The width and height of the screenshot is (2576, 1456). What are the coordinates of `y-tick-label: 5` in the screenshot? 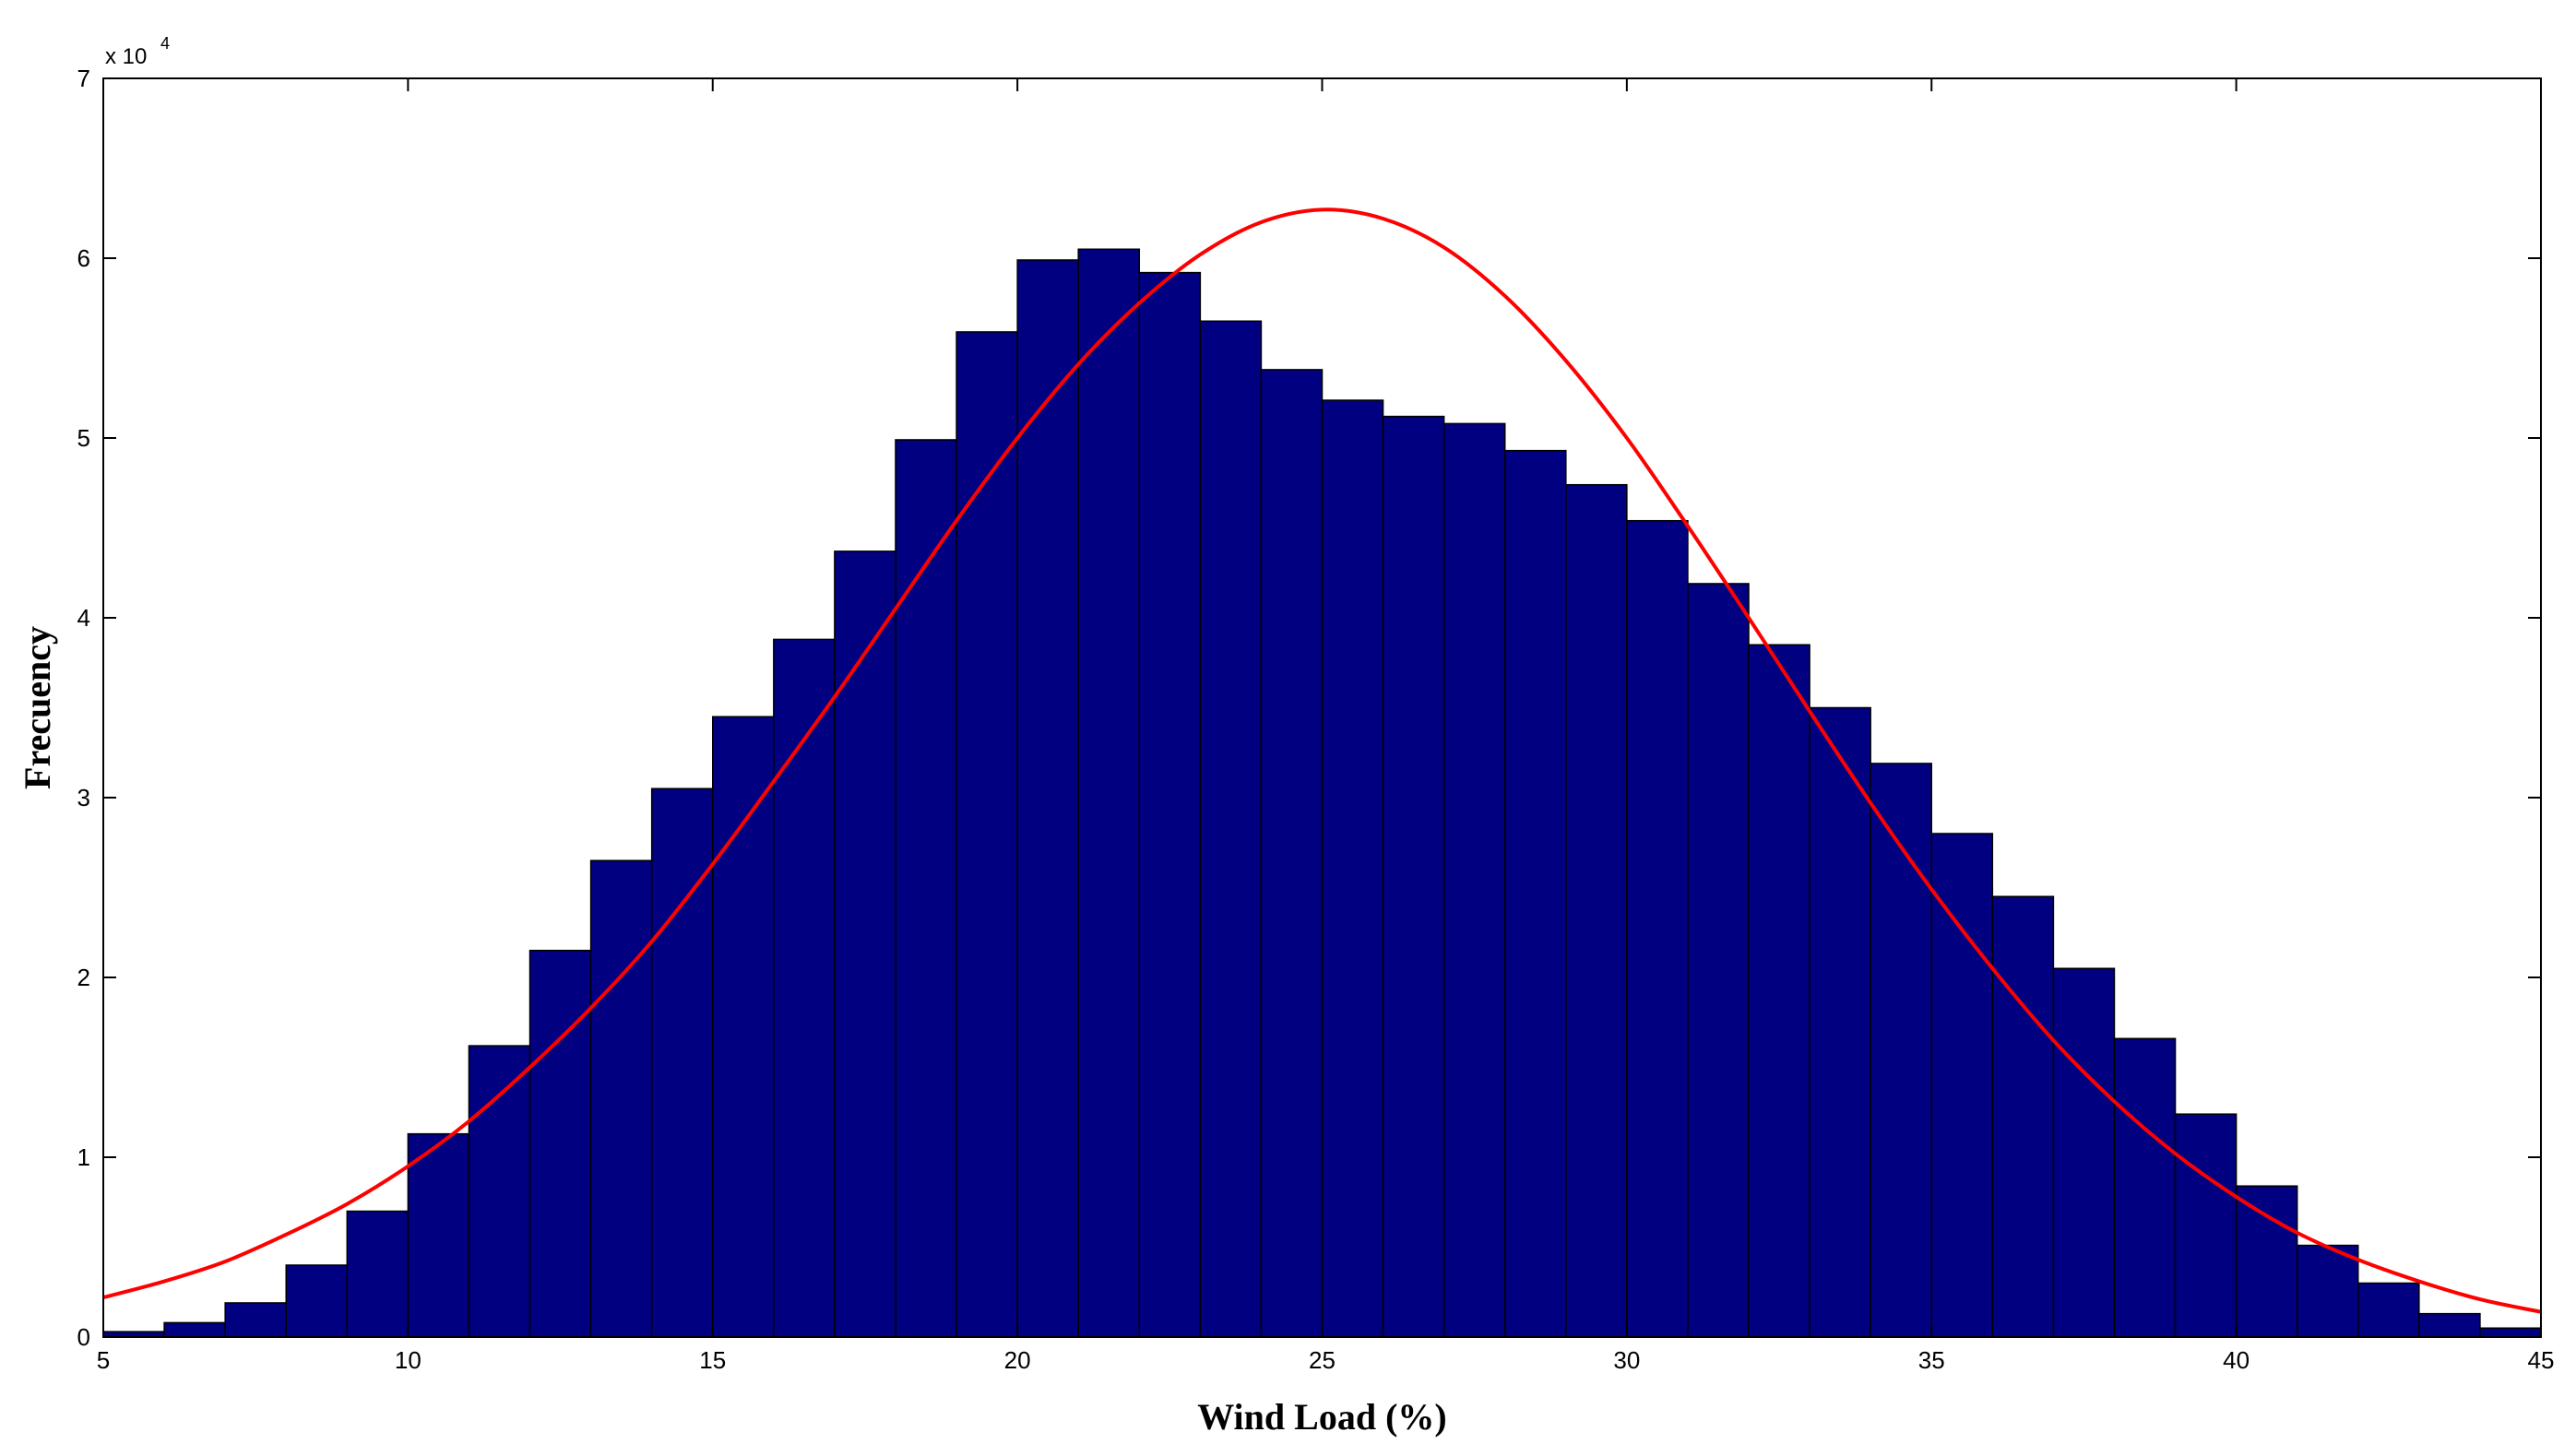 It's located at (83, 438).